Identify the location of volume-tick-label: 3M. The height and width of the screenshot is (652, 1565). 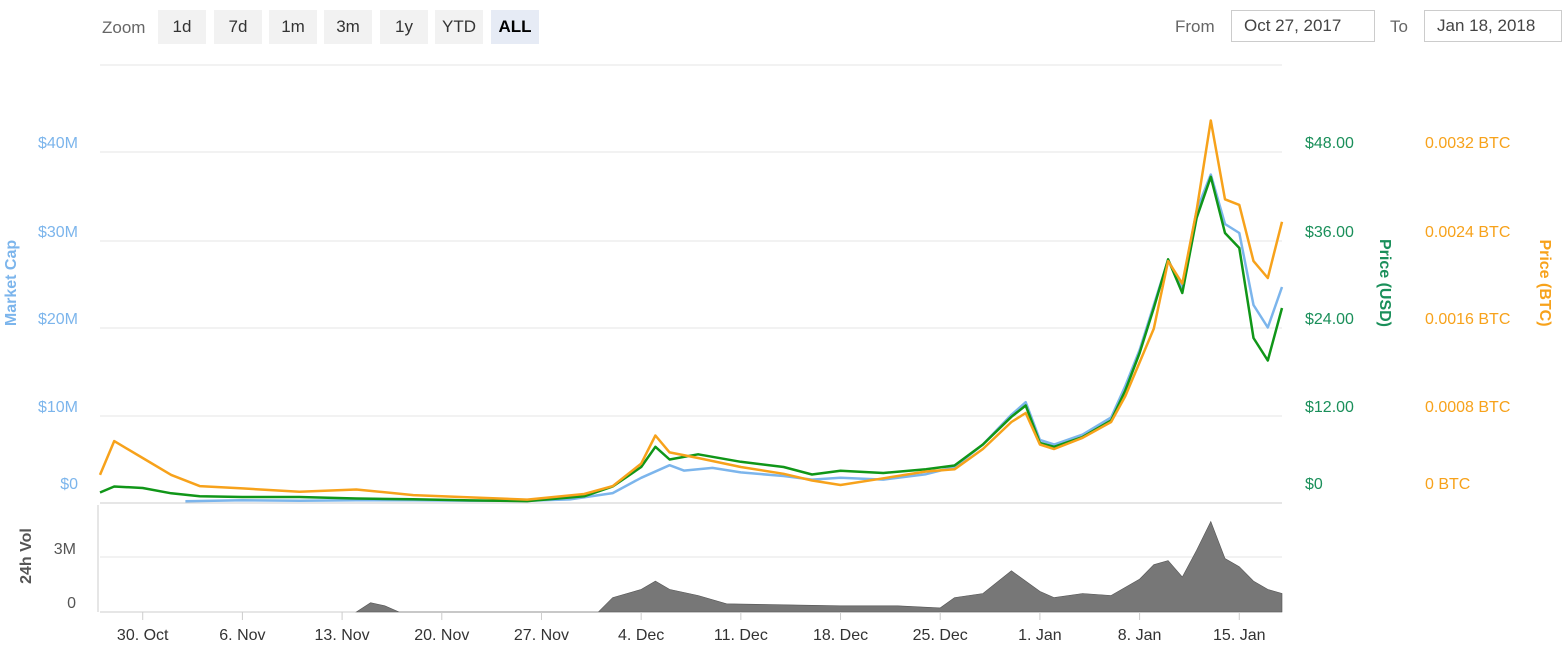
(65, 549).